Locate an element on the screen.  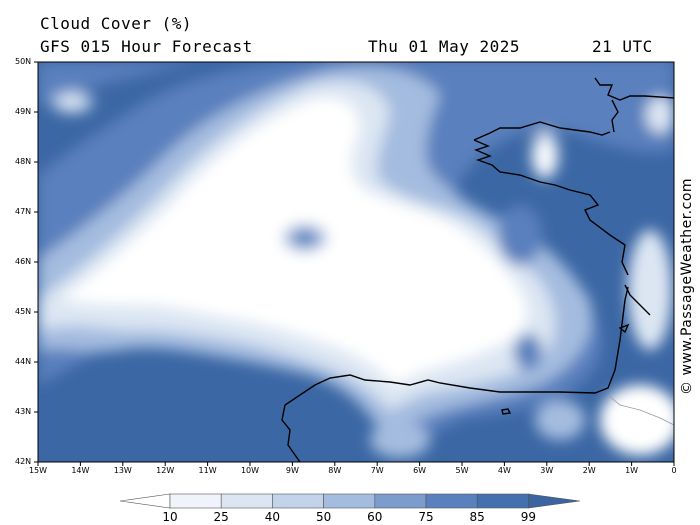
lat-label: 44N is located at coordinates (23, 361).